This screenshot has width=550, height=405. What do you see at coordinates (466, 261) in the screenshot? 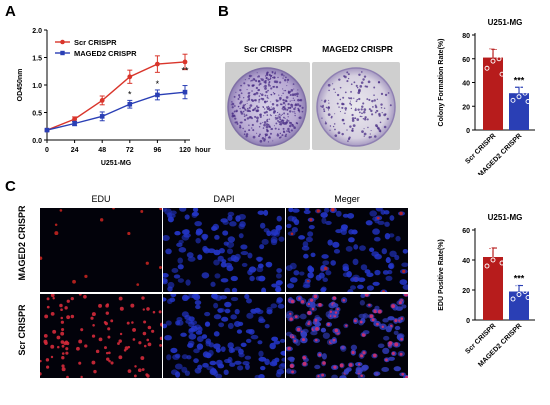
I see `y-tick-label: 40` at bounding box center [466, 261].